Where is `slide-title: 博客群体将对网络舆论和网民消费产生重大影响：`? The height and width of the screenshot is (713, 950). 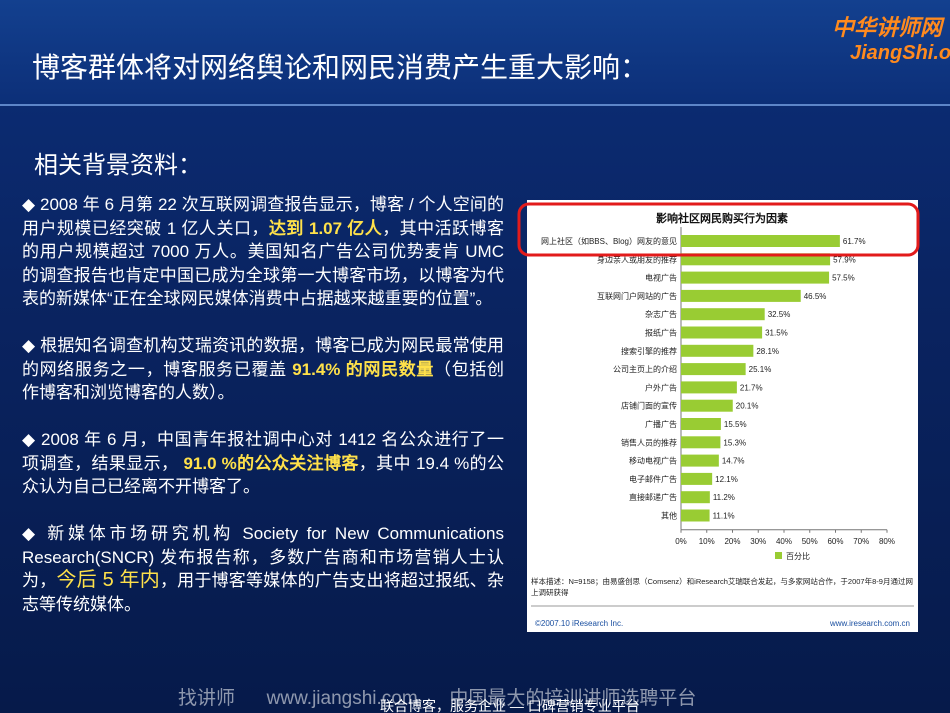 slide-title: 博客群体将对网络舆论和网民消费产生重大影响： is located at coordinates (340, 67).